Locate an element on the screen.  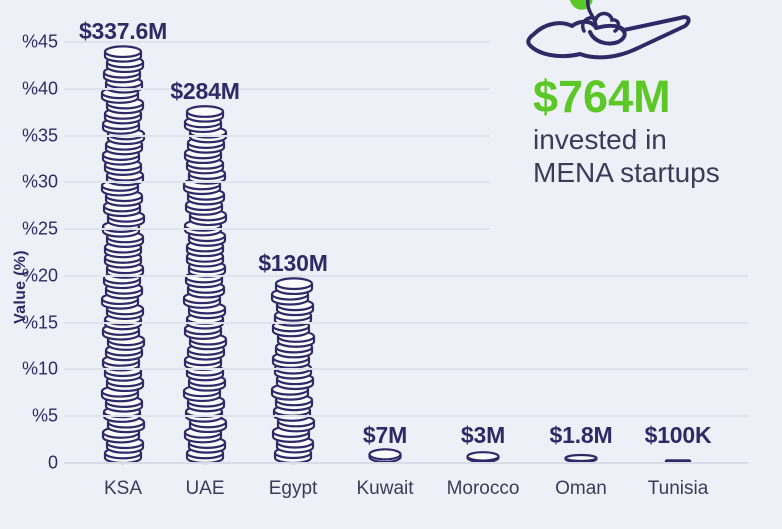
value-label-uae: $284M is located at coordinates (205, 91).